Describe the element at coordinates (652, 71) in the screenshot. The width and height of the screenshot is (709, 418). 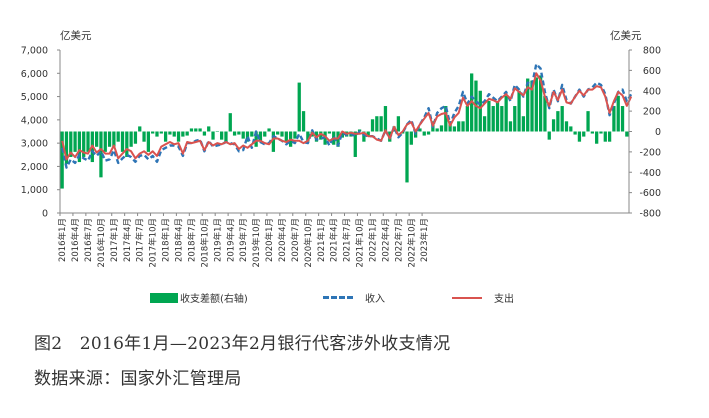
I see `right-tick-label: 600` at that location.